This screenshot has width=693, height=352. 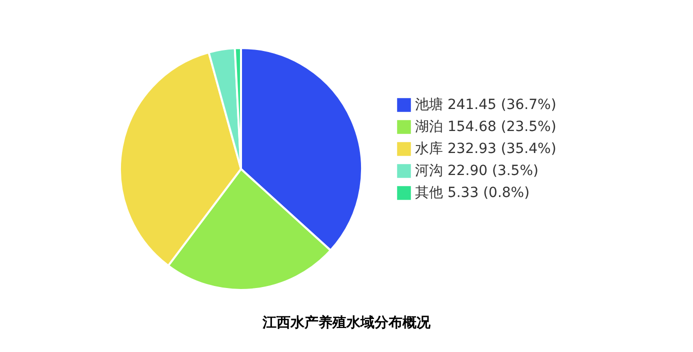 I want to click on text: 江西水产养殖水域分布概况, so click(x=347, y=322).